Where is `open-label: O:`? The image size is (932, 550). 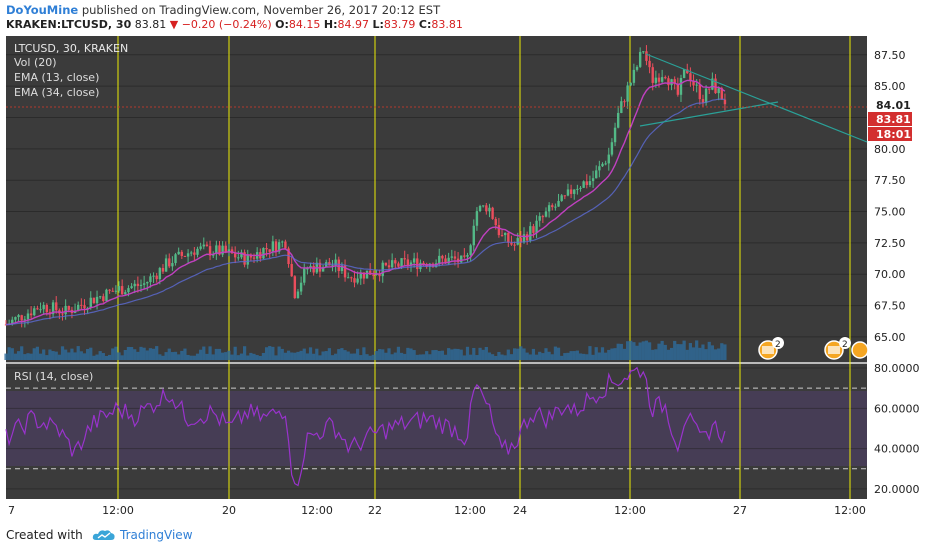 open-label: O: is located at coordinates (282, 24).